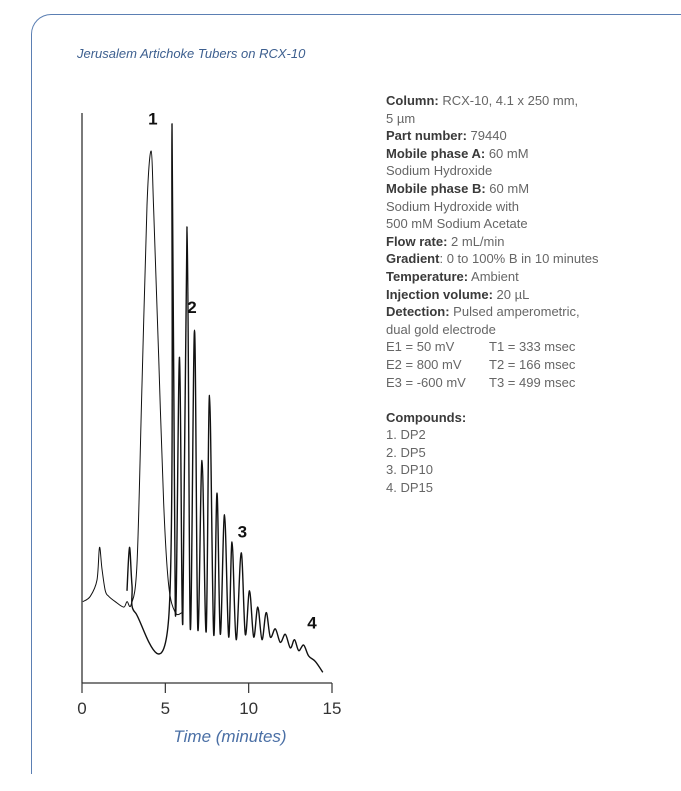 The image size is (681, 791). Describe the element at coordinates (482, 100) in the screenshot. I see `column-row: Column: RCX-10, 4.1 x 250 mm,` at that location.